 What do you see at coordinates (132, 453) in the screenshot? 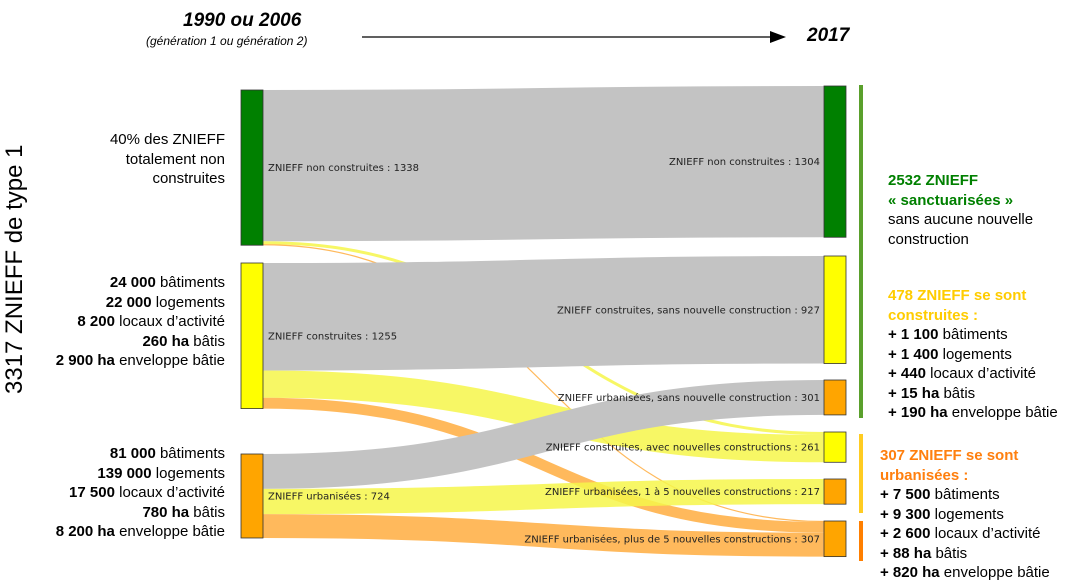
I see `value-bold: 81 000` at bounding box center [132, 453].